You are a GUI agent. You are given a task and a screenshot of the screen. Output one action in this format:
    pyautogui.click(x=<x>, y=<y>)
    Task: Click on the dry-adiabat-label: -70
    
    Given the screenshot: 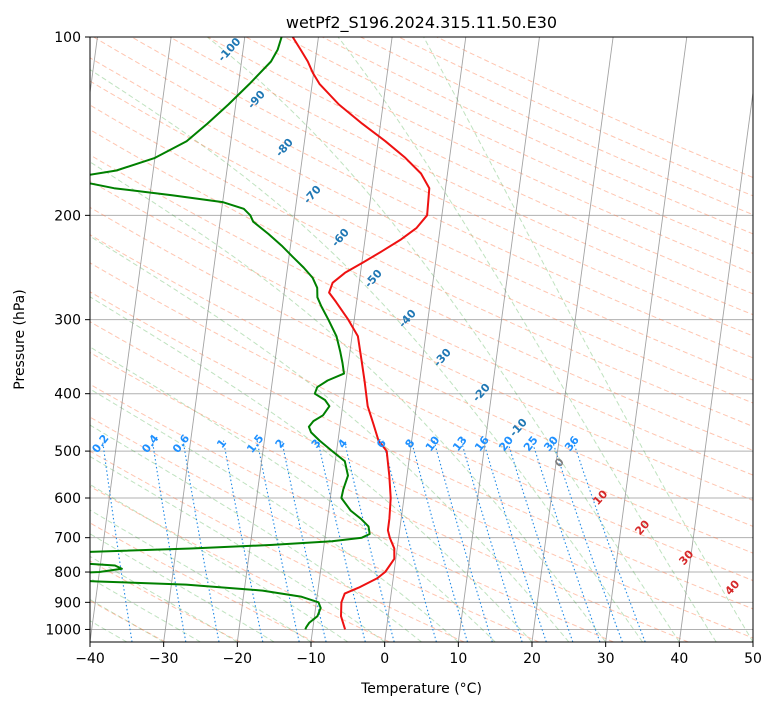 What is the action you would take?
    pyautogui.click(x=312, y=195)
    